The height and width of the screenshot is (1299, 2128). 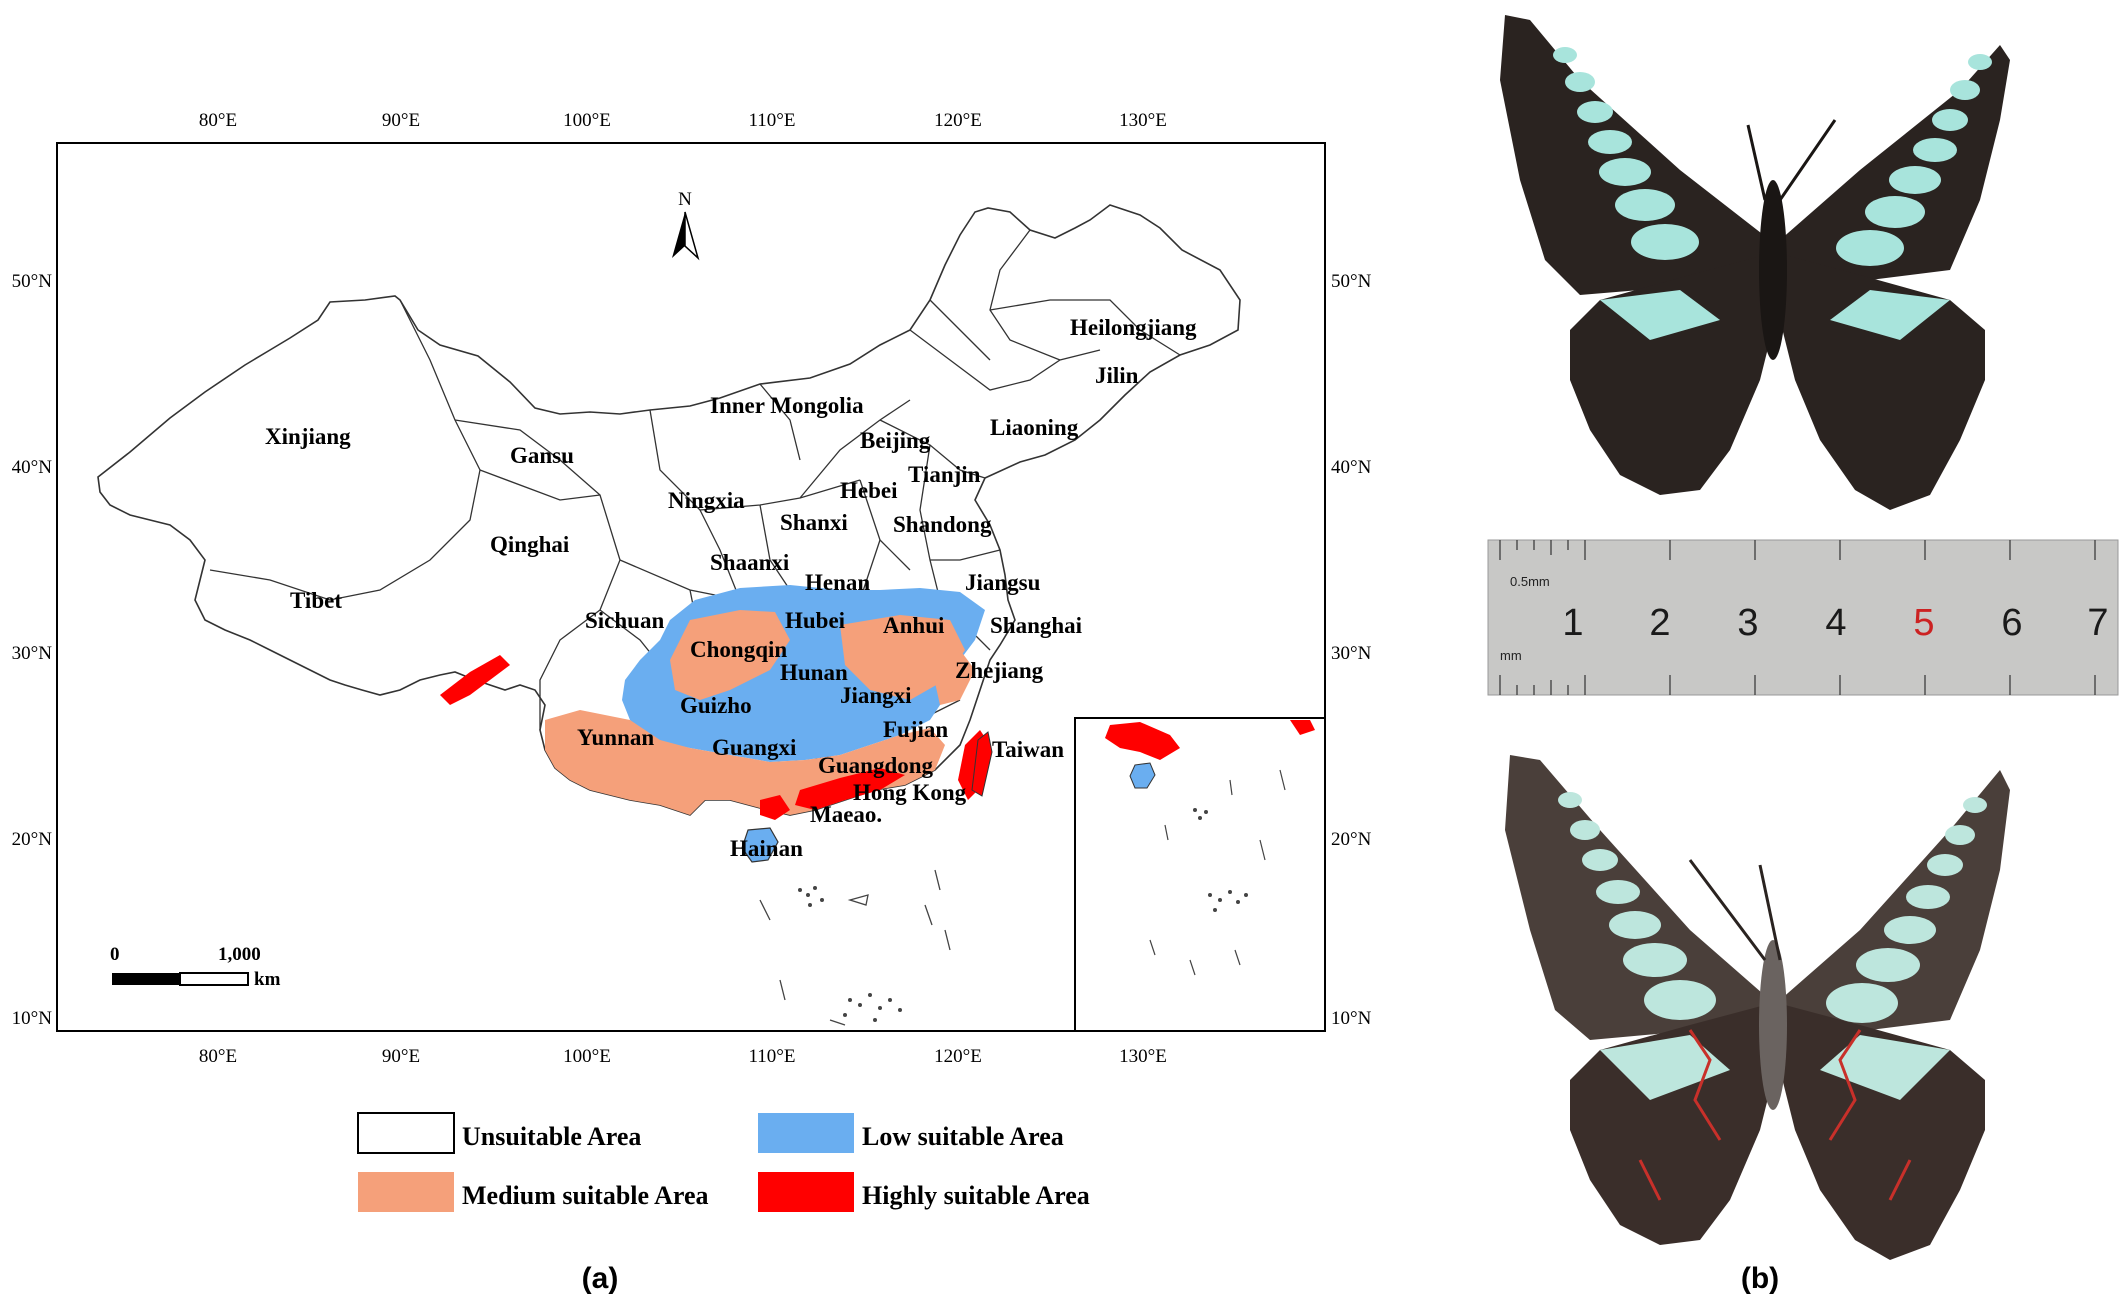 I want to click on province-label: Fujian, so click(x=915, y=729).